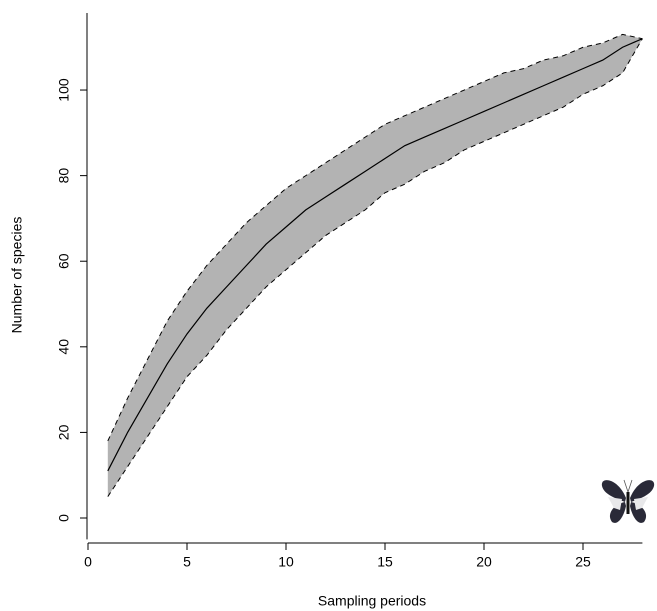  Describe the element at coordinates (64, 347) in the screenshot. I see `y-tick-label: 40` at that location.